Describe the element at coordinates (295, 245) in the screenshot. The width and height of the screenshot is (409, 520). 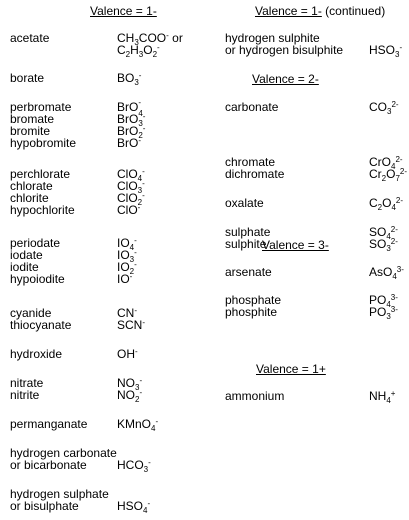
I see `valence-3-minus-heading: Valence = 3-` at that location.